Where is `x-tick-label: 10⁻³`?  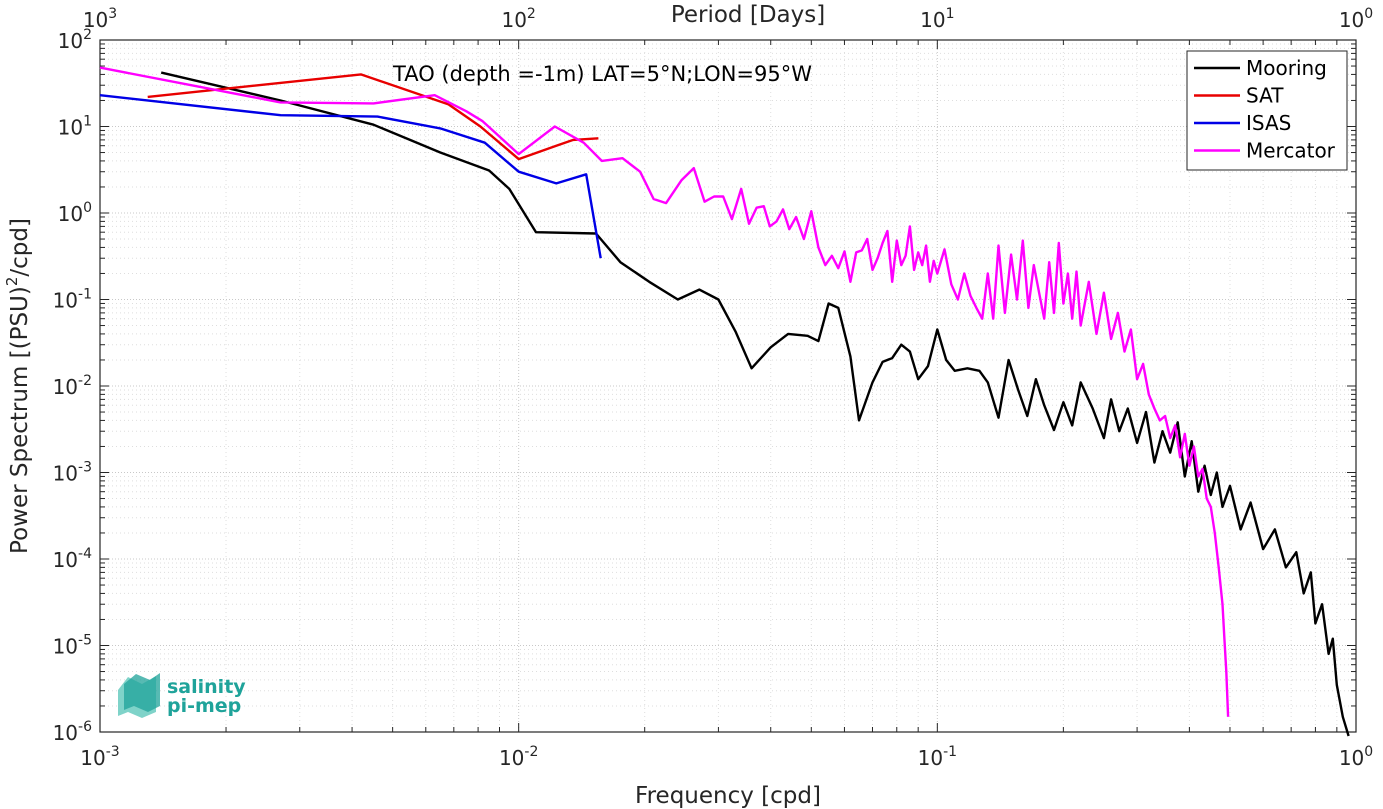
x-tick-label: 10⁻³ is located at coordinates (99, 757).